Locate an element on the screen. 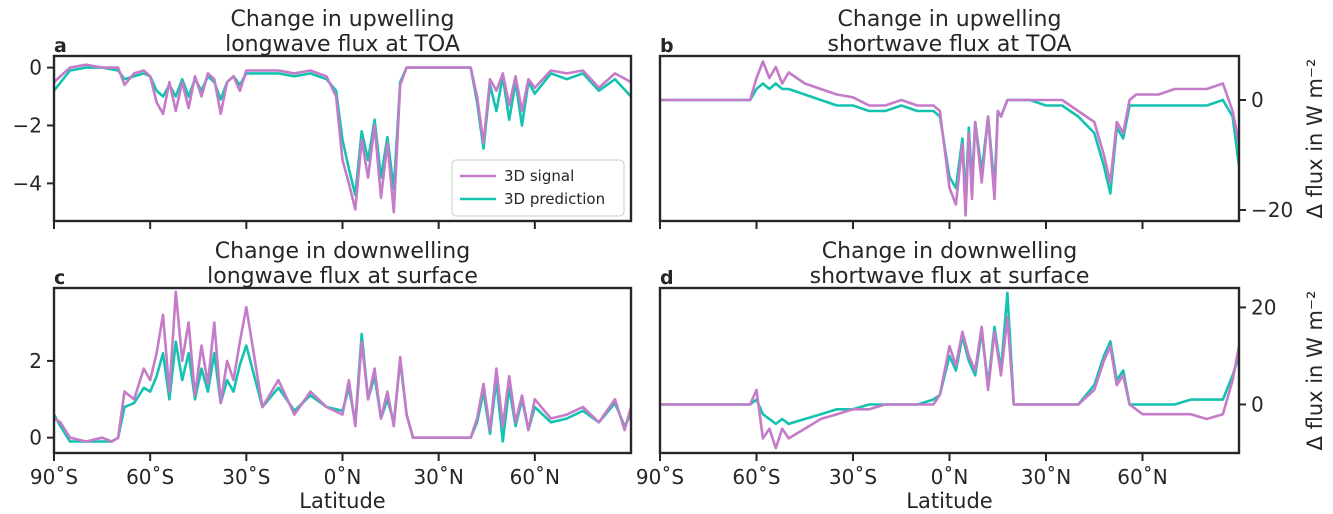 The image size is (1333, 514). y-tick-label: 2 is located at coordinates (35, 361).